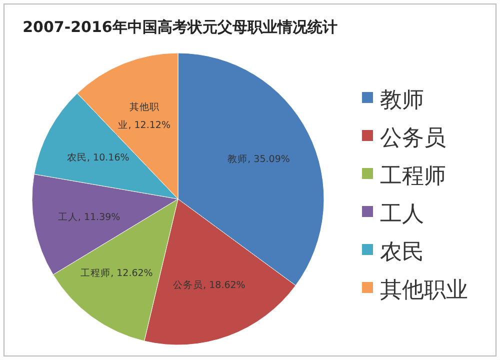 The image size is (500, 362). Describe the element at coordinates (89, 217) in the screenshot. I see `data-label: 工人, 11.39%` at that location.